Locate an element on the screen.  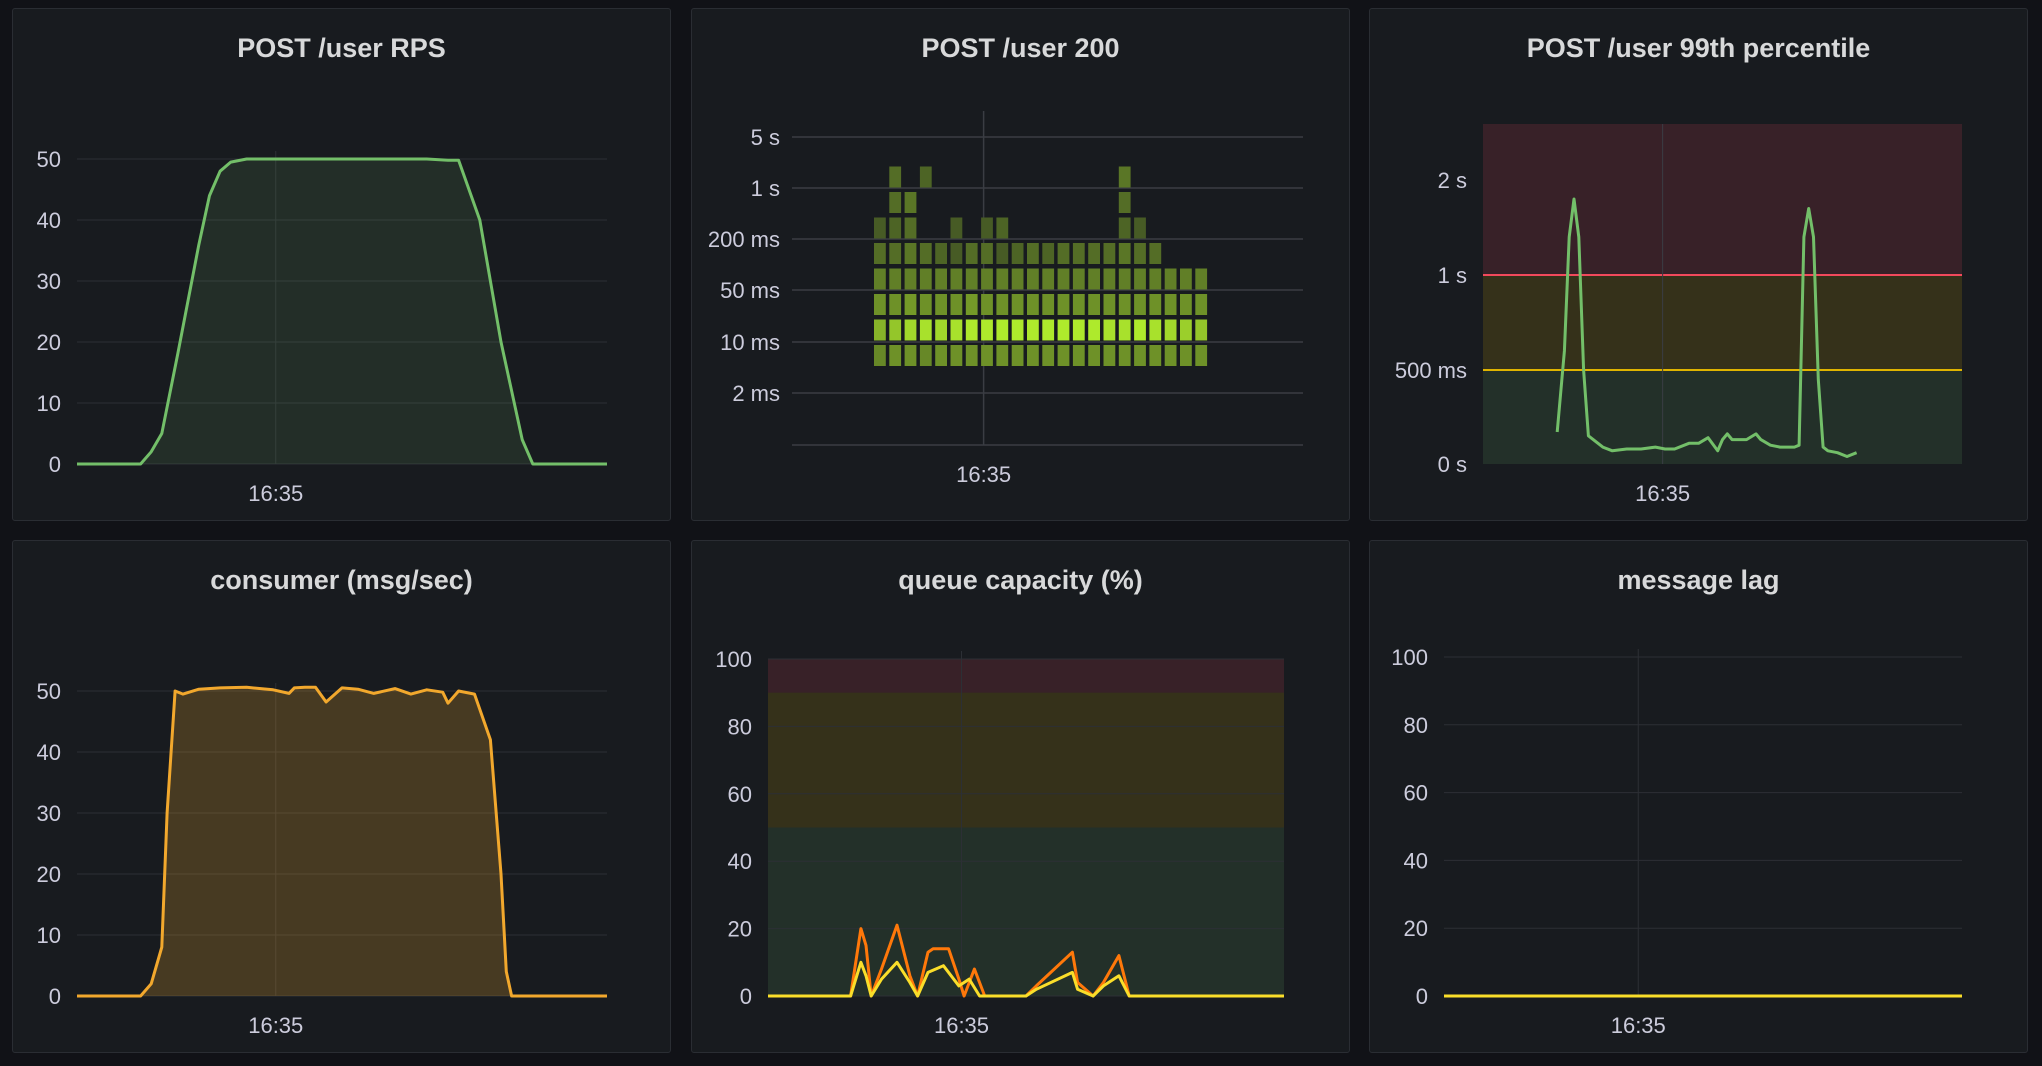
y-tick-label: 60 is located at coordinates (740, 794).